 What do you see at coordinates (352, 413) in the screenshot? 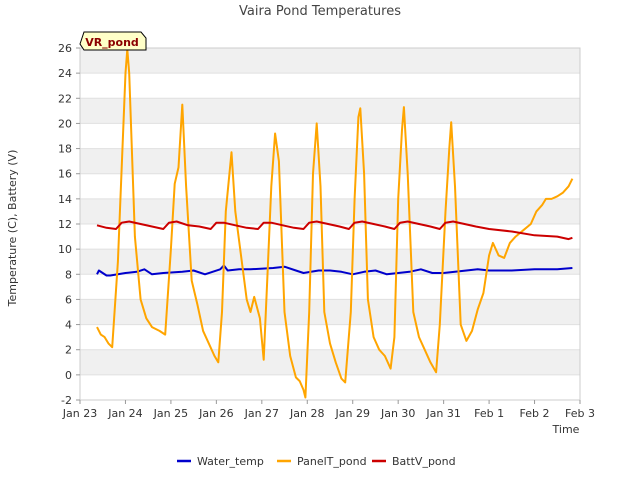
I see `x-tick-label: Jan 29` at bounding box center [352, 413].